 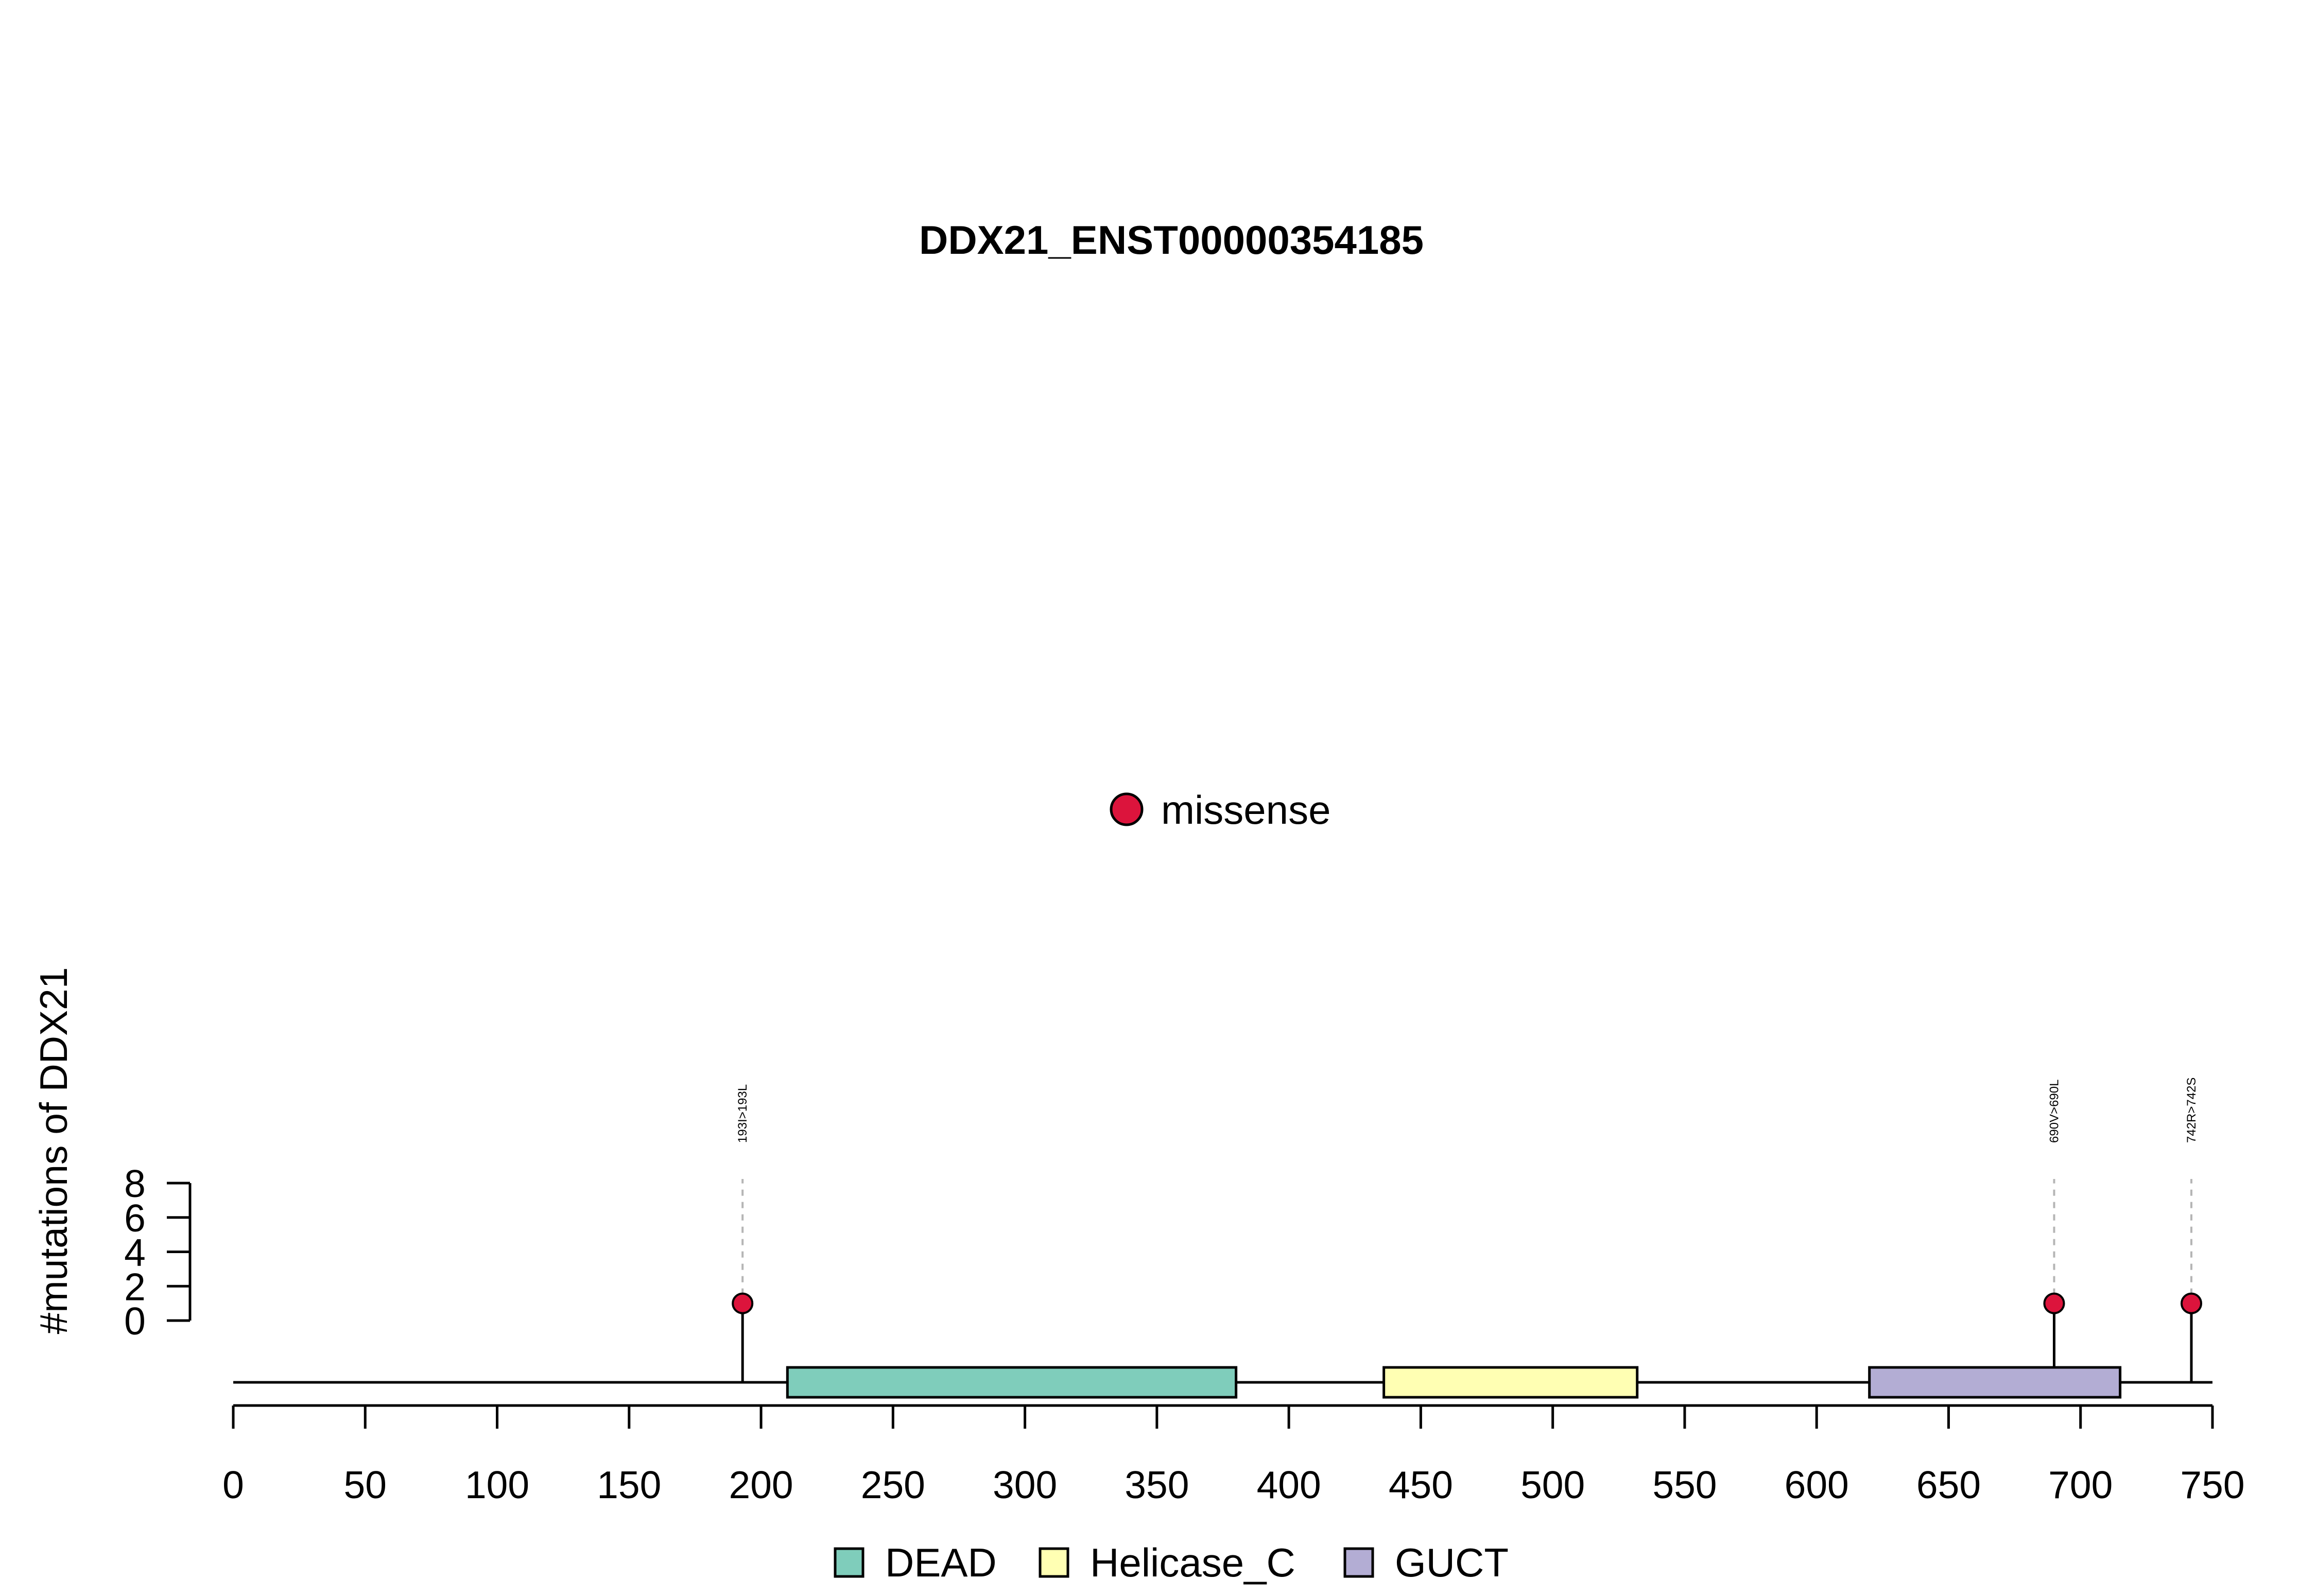 What do you see at coordinates (1012, 1383) in the screenshot?
I see `domain-dead` at bounding box center [1012, 1383].